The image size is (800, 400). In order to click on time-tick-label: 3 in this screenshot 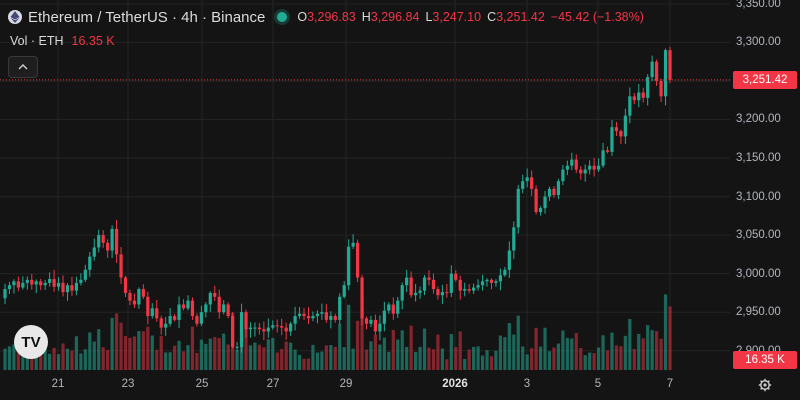, I will do `click(527, 384)`.